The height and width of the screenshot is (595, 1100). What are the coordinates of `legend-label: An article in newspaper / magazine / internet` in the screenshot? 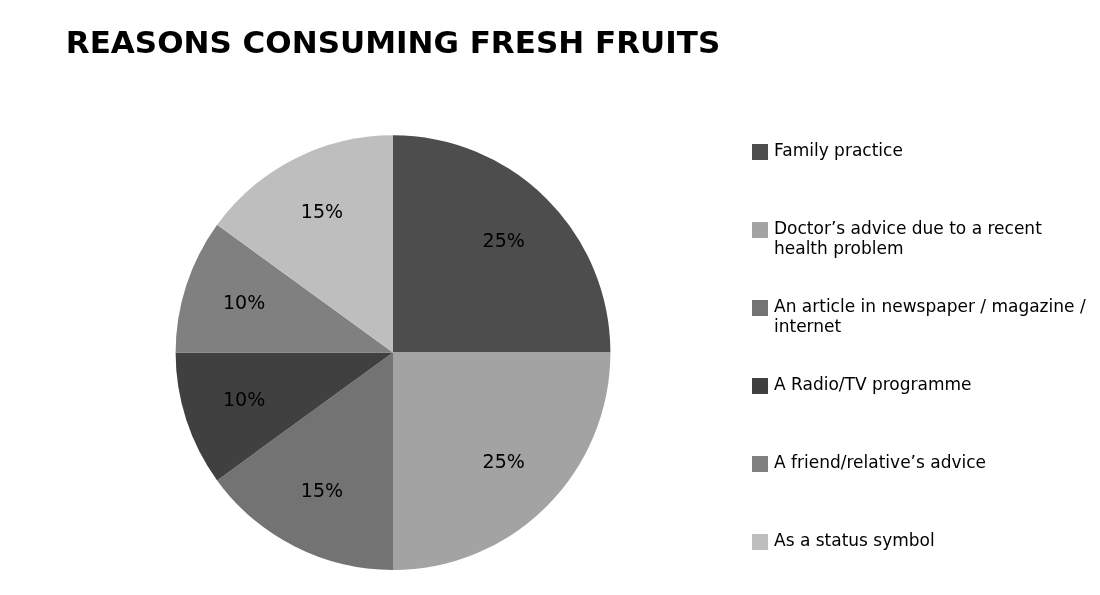 It's located at (930, 316).